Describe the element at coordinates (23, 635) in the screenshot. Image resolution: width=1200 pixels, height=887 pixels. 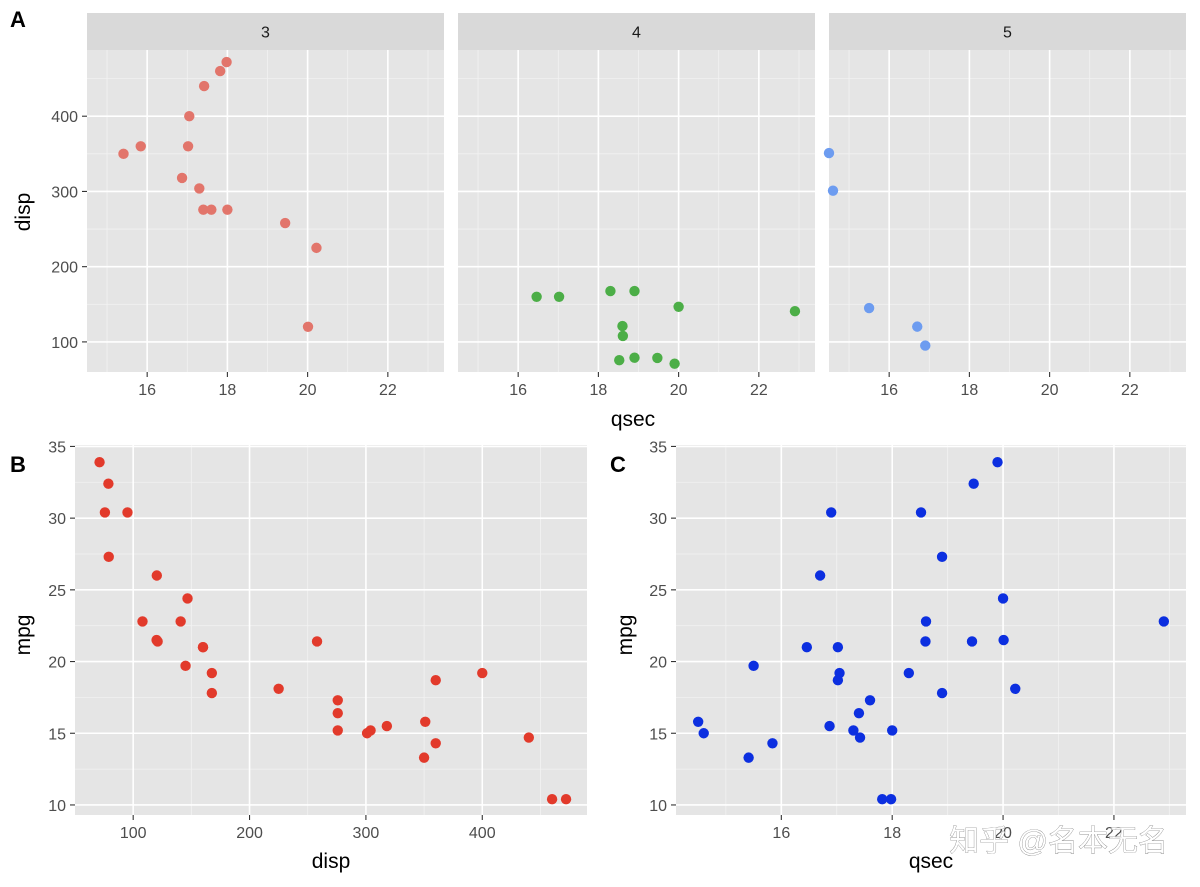
I see `panel-b-ylabel: mpg` at that location.